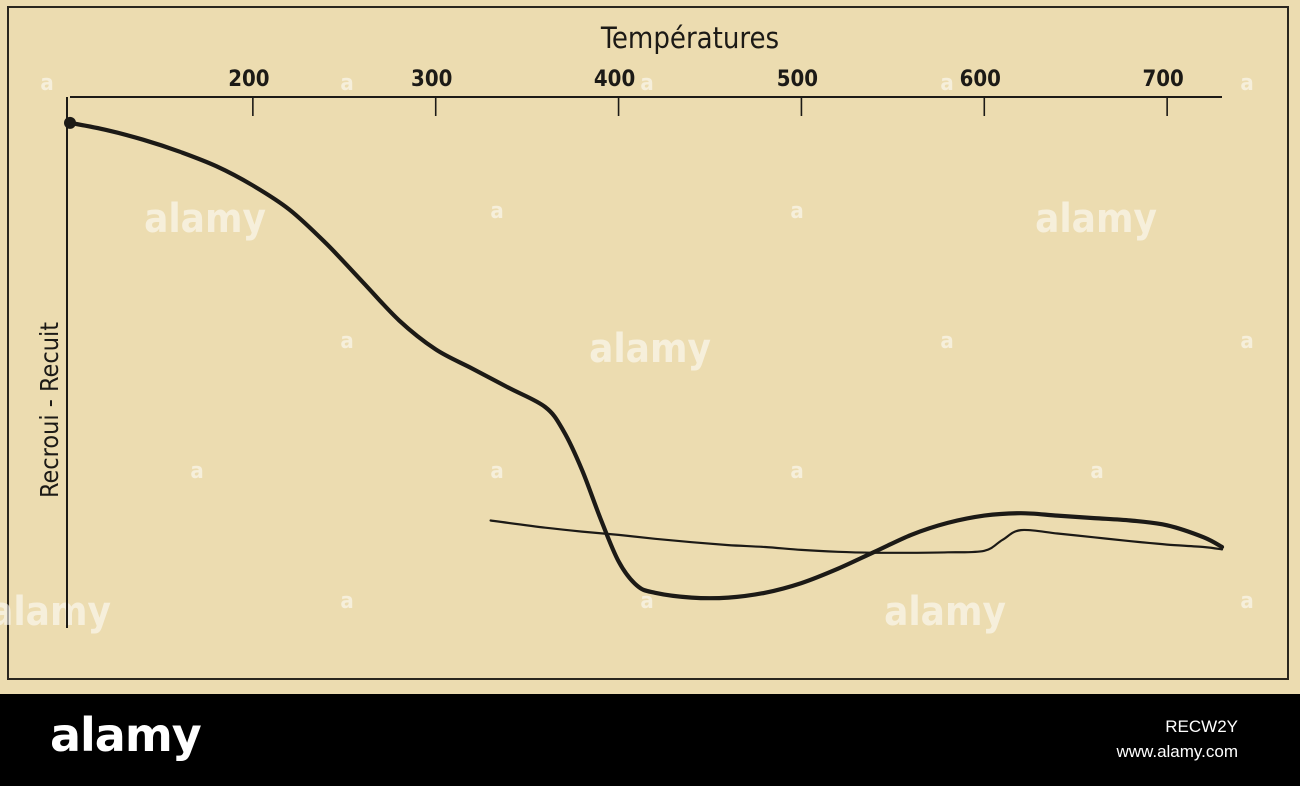 Image resolution: width=1300 pixels, height=786 pixels. Describe the element at coordinates (1177, 751) in the screenshot. I see `site-url: www.alamy.com` at that location.